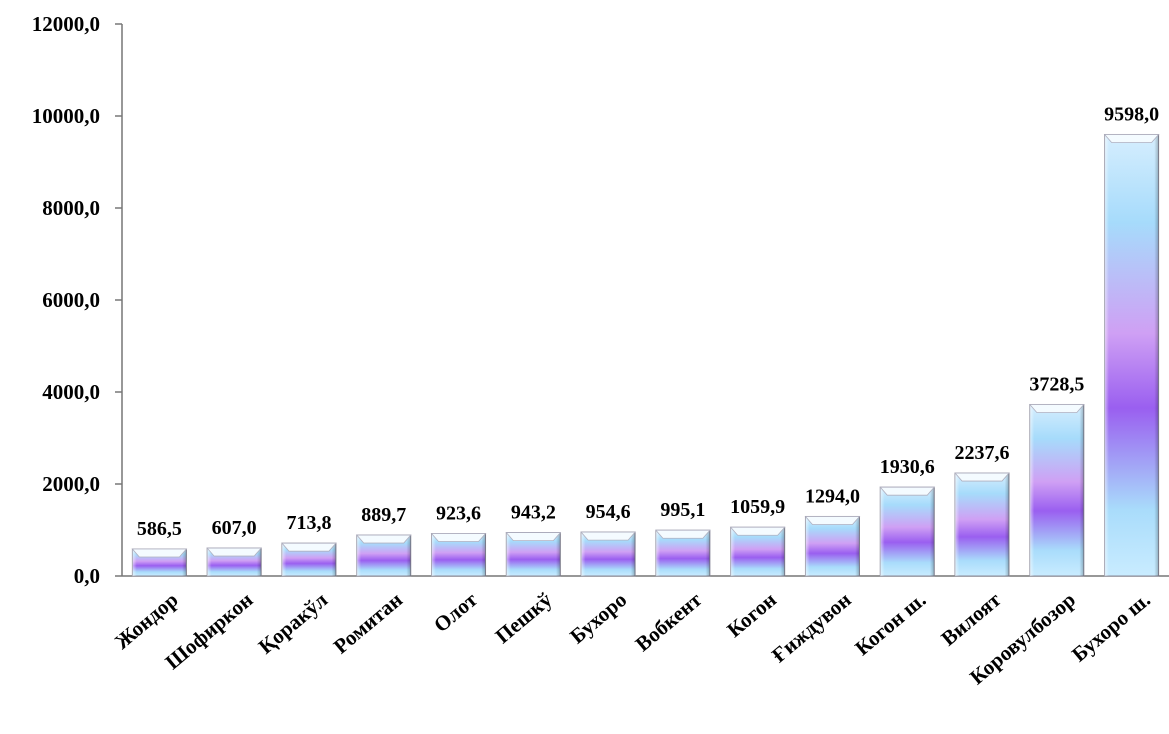 Image resolution: width=1169 pixels, height=734 pixels. What do you see at coordinates (907, 467) in the screenshot?
I see `data-label: 1930,6` at bounding box center [907, 467].